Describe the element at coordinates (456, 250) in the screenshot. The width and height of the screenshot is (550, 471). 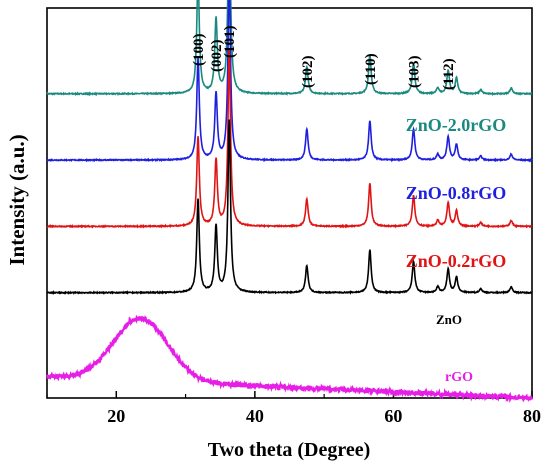
I see `series-labels: ZnO-2.0rGO ZnO-0.8rGO ZnO-0.2rGO ZnO rGO` at that location.